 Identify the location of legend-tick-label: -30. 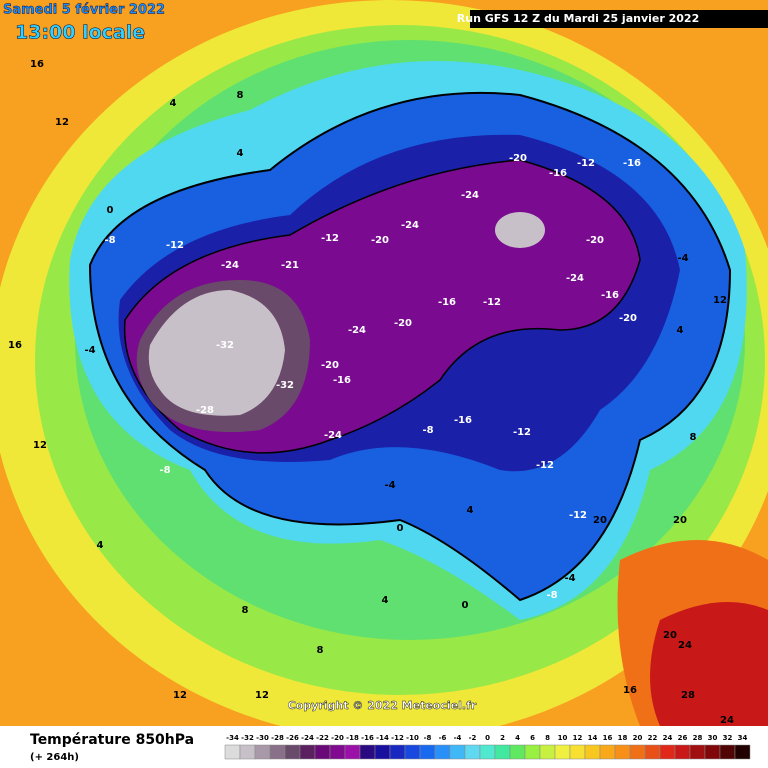
(262, 738).